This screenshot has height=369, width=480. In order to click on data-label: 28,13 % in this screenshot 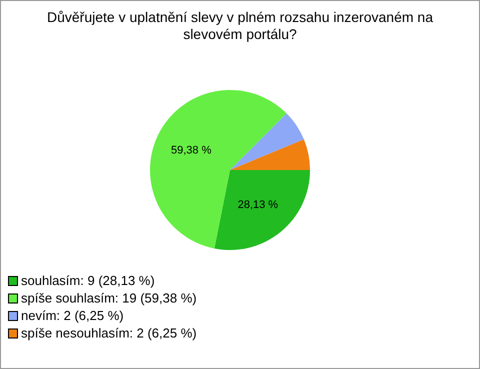, I will do `click(258, 205)`.